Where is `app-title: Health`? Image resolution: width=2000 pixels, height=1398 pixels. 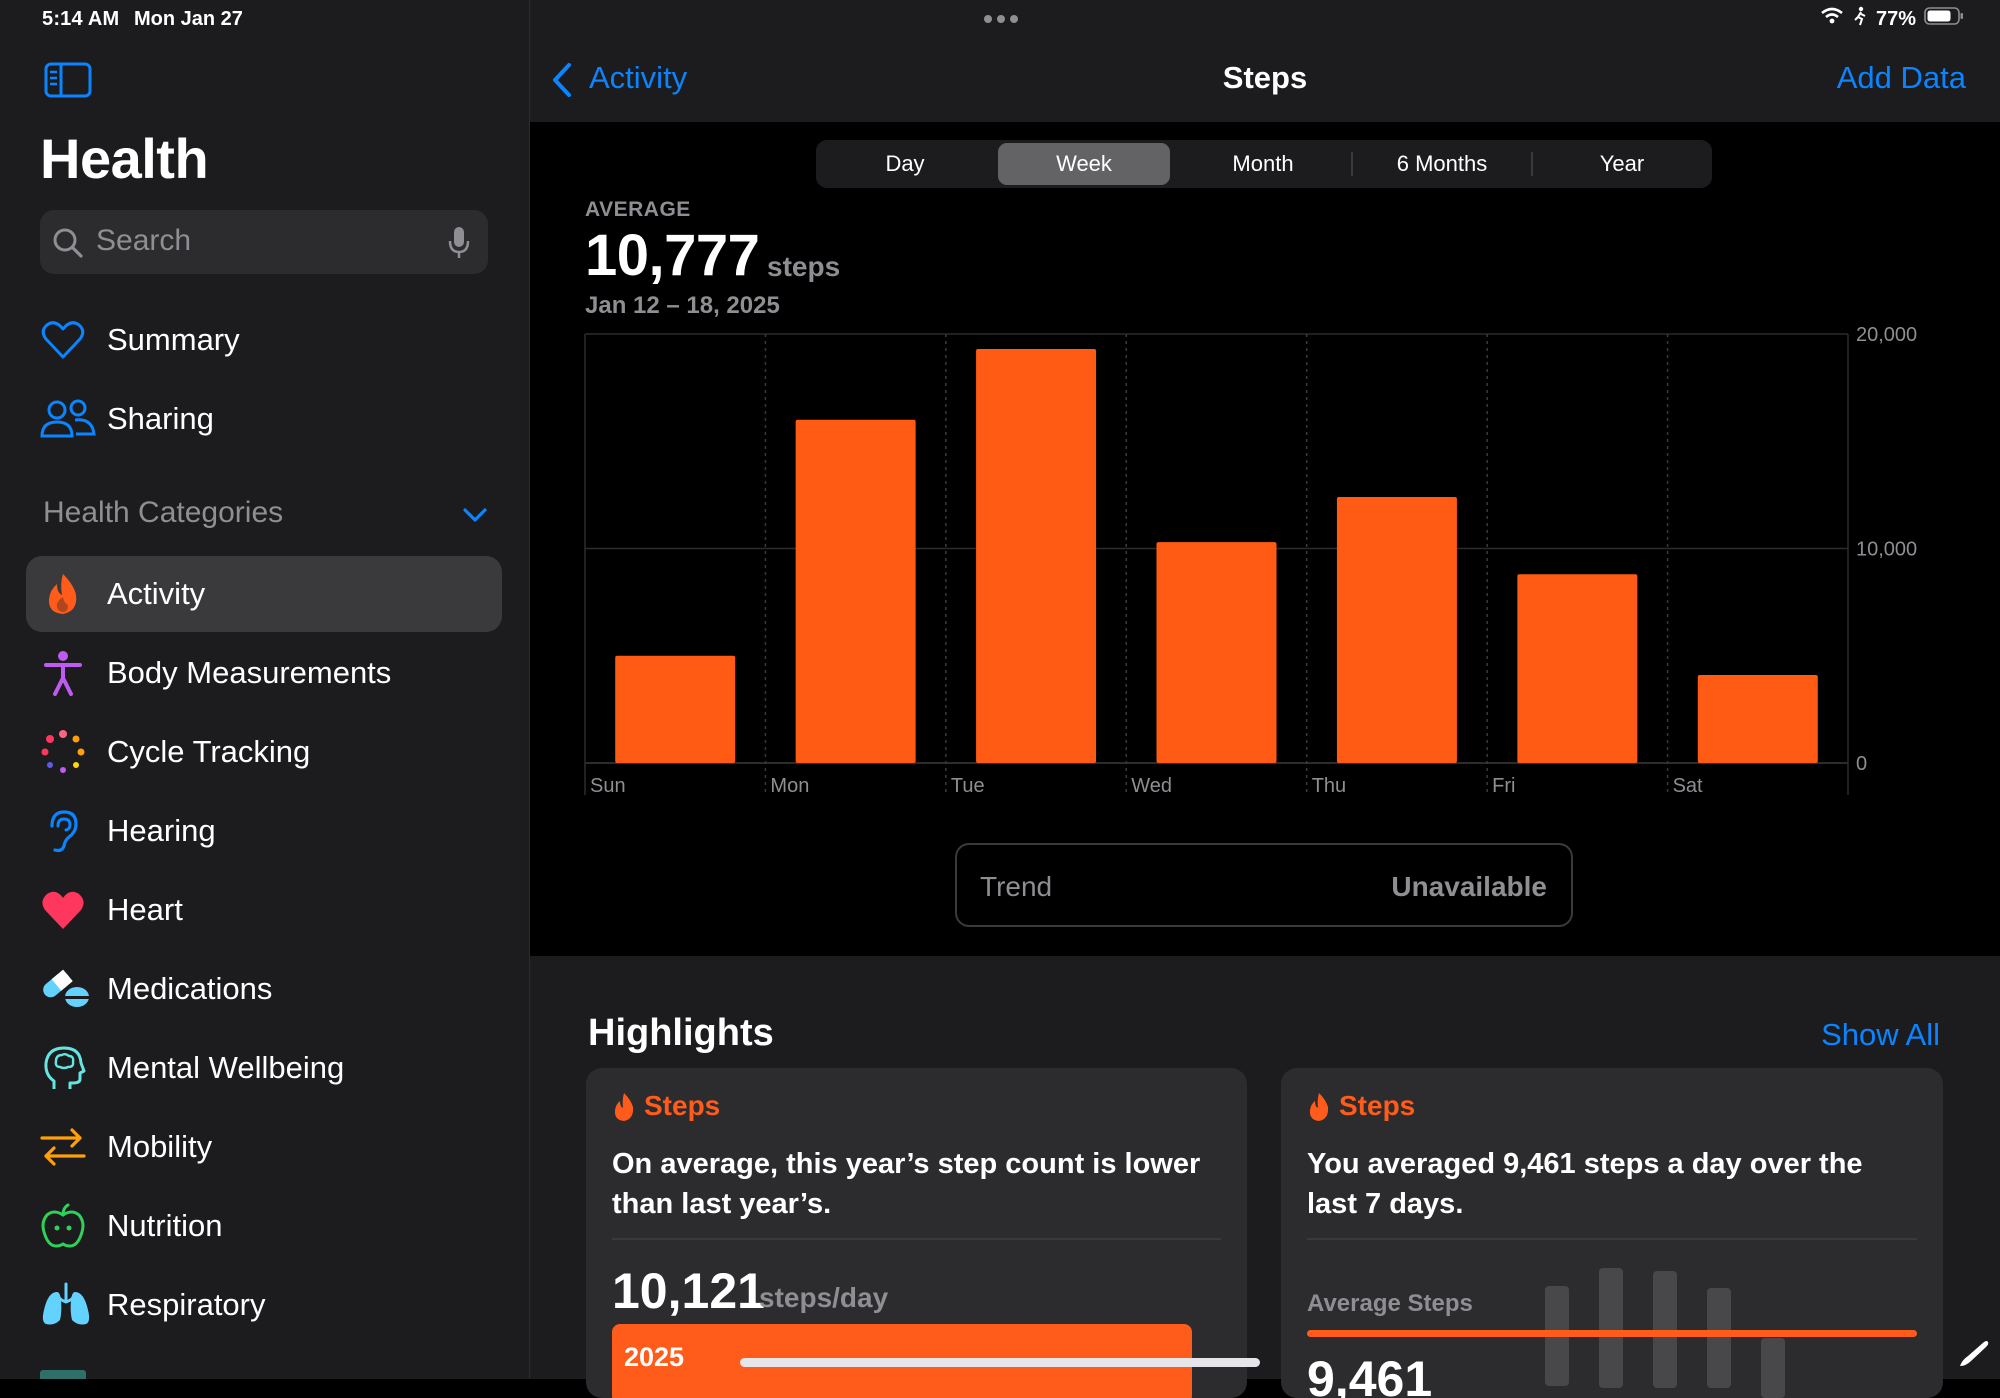
app-title: Health is located at coordinates (124, 158).